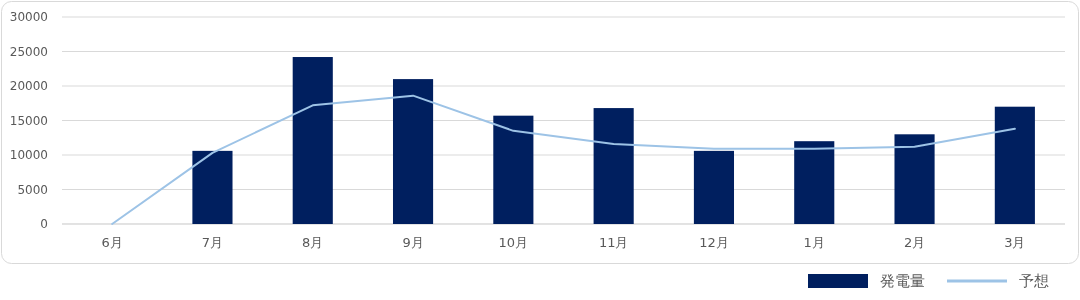 This screenshot has width=1080, height=300. What do you see at coordinates (714, 242) in the screenshot?
I see `x-tick-label: 12月` at bounding box center [714, 242].